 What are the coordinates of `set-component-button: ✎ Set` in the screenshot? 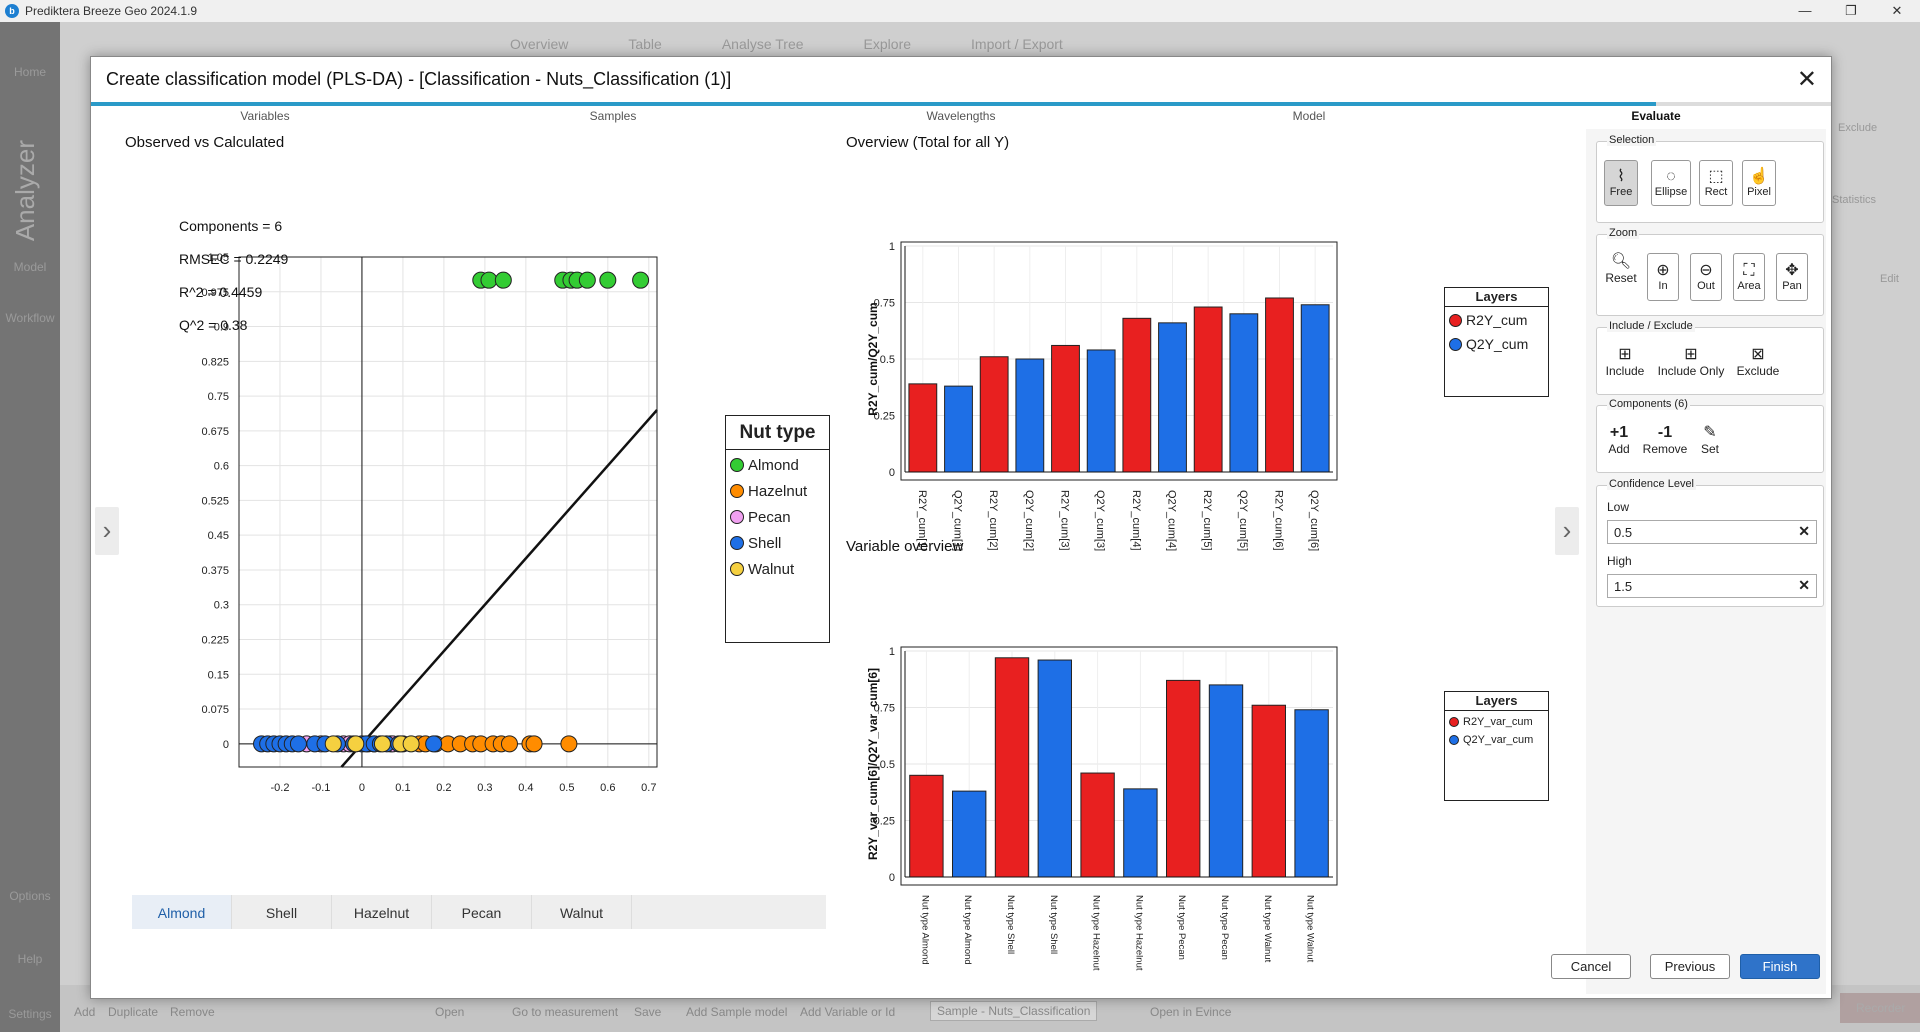 It's located at (1710, 440).